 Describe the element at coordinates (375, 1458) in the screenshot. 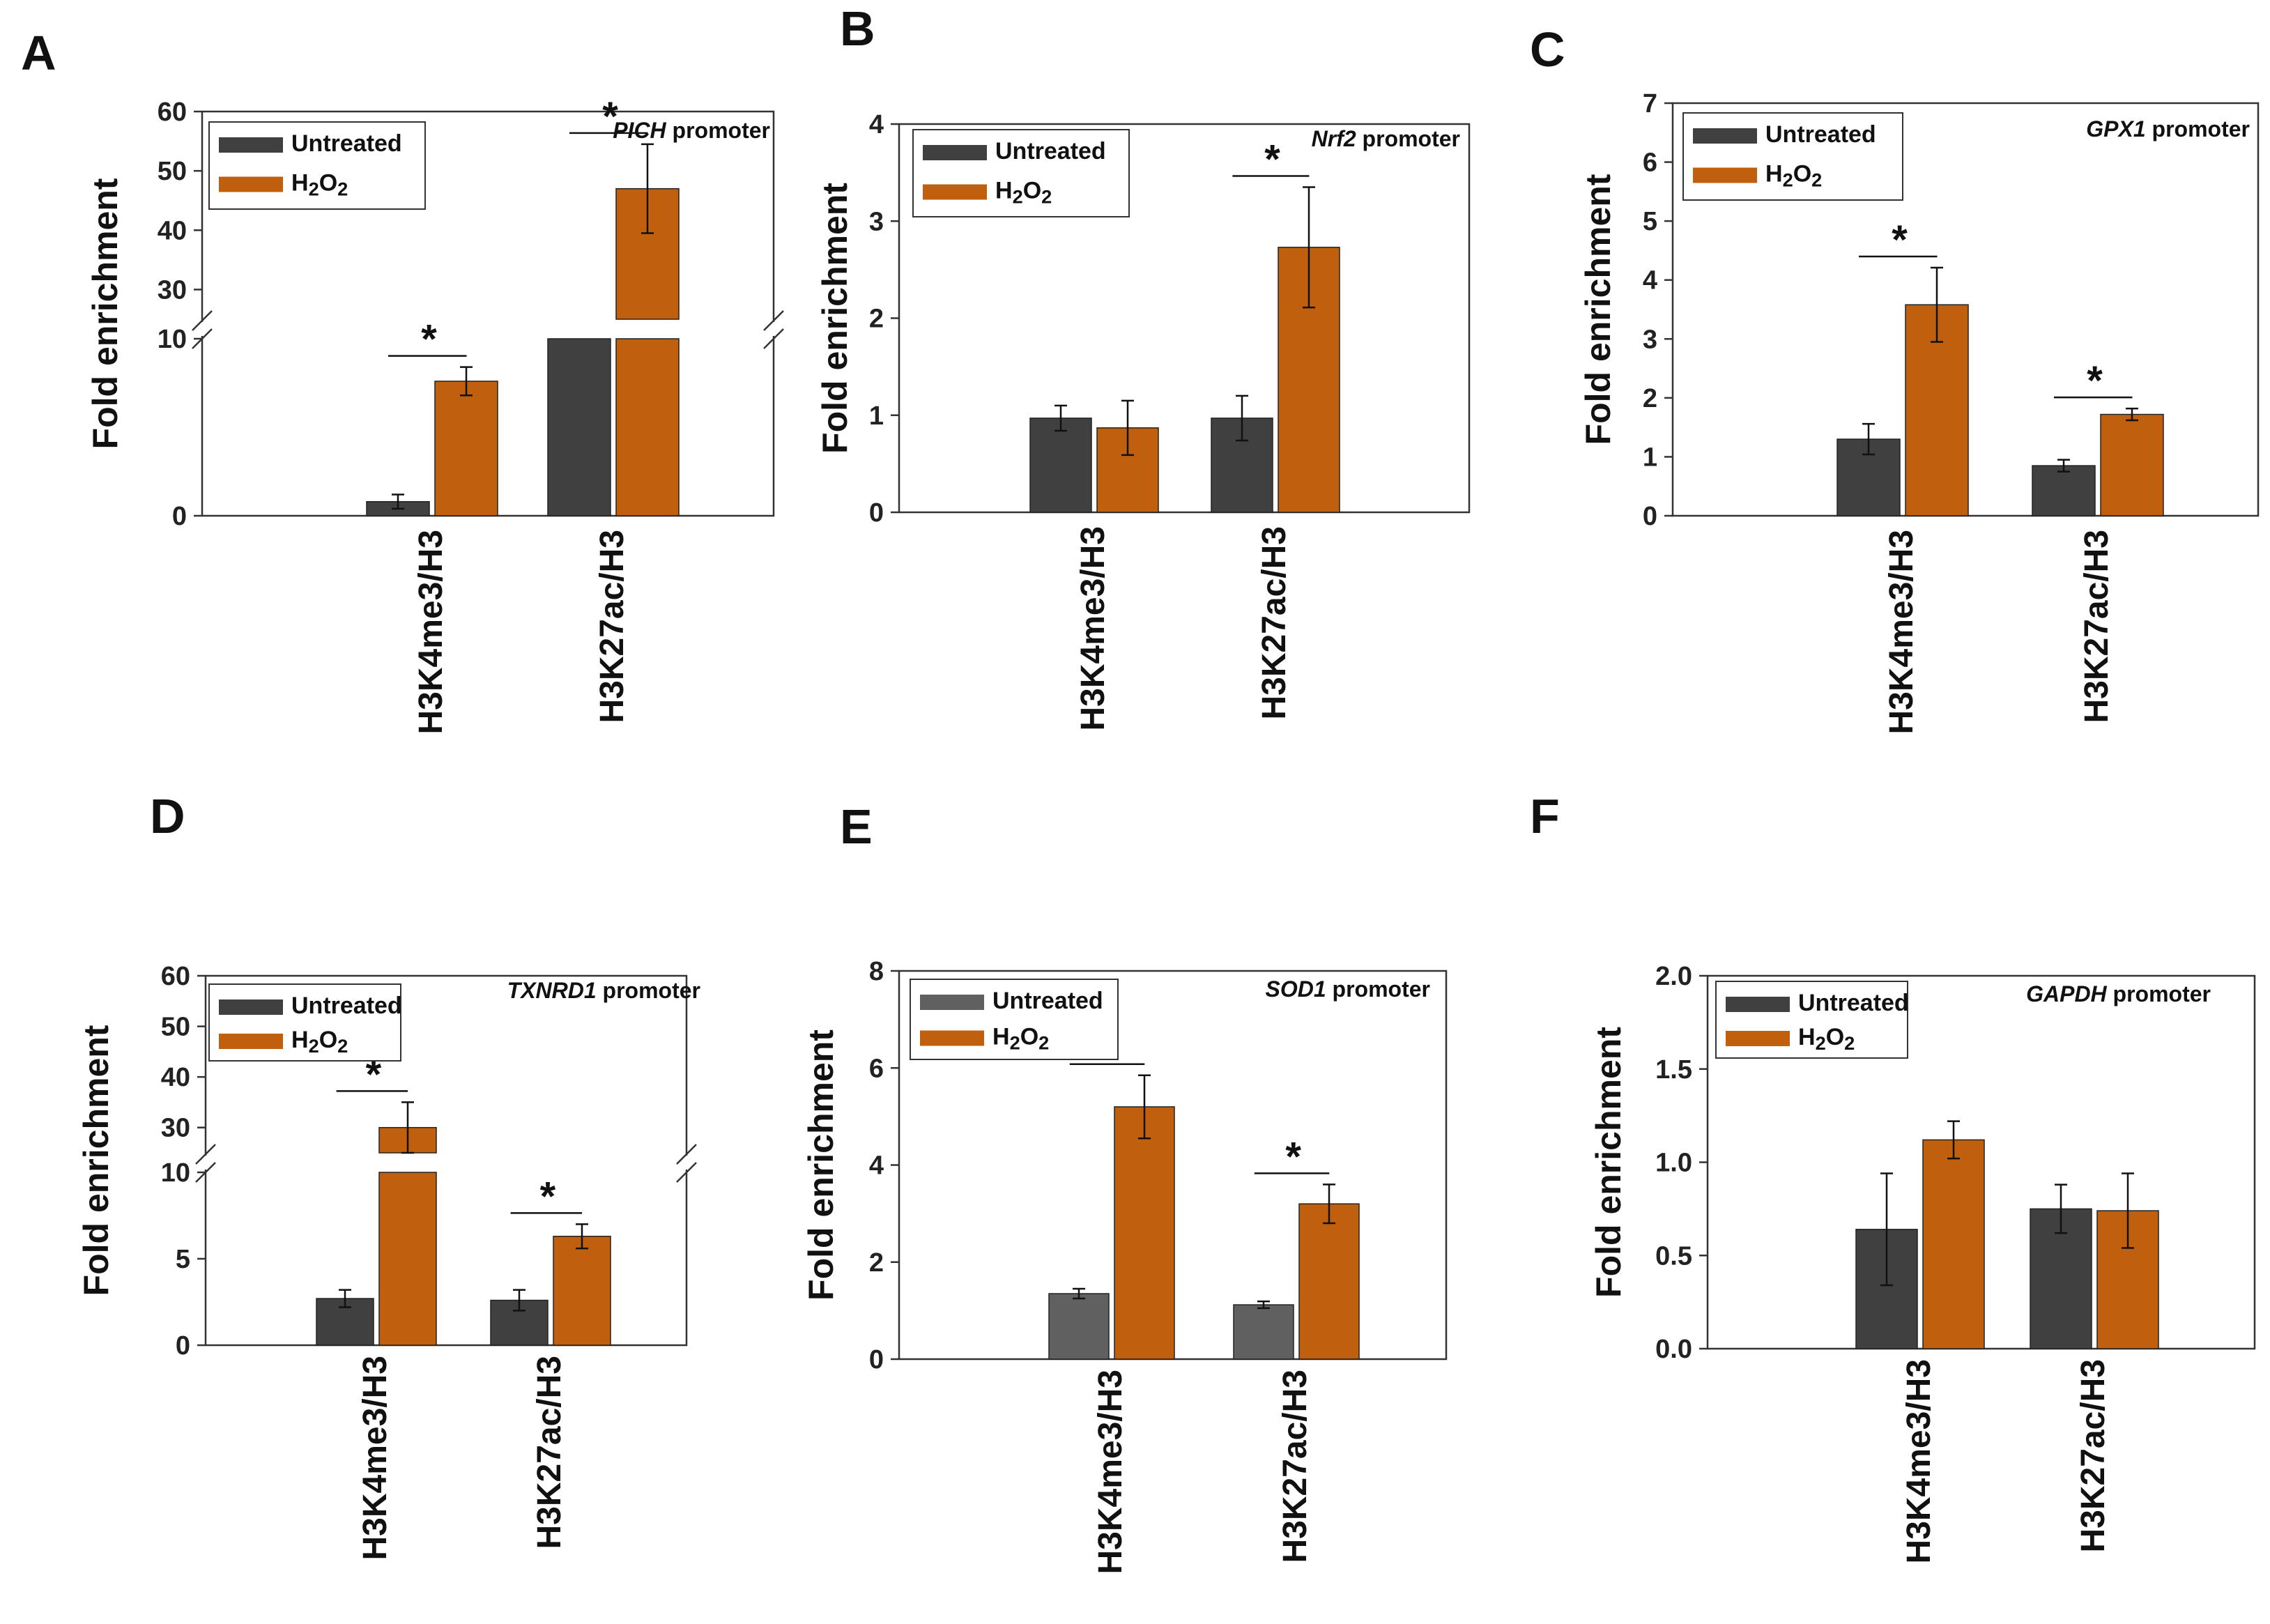

I see `category-label: H3K4me3/H3` at that location.